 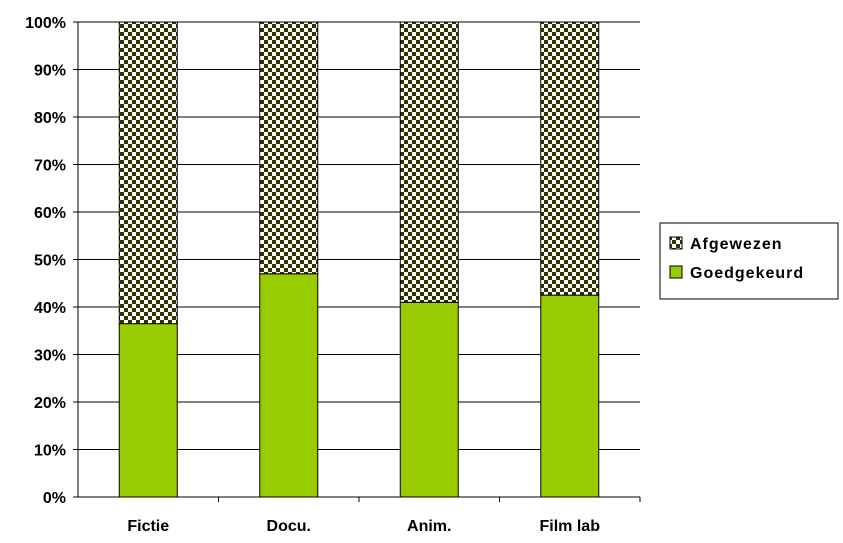 What do you see at coordinates (45, 23) in the screenshot?
I see `y-tick-label: 100%` at bounding box center [45, 23].